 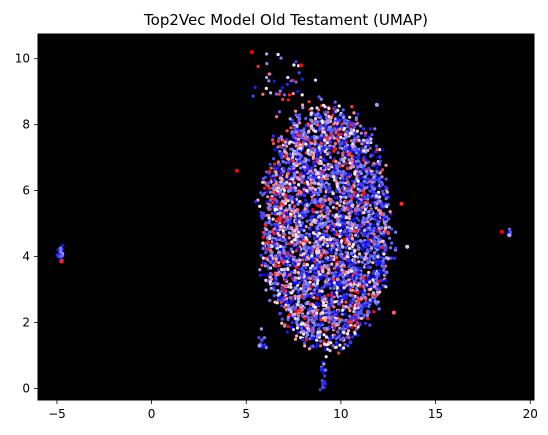 What do you see at coordinates (26, 125) in the screenshot?
I see `y-tick-label: 8` at bounding box center [26, 125].